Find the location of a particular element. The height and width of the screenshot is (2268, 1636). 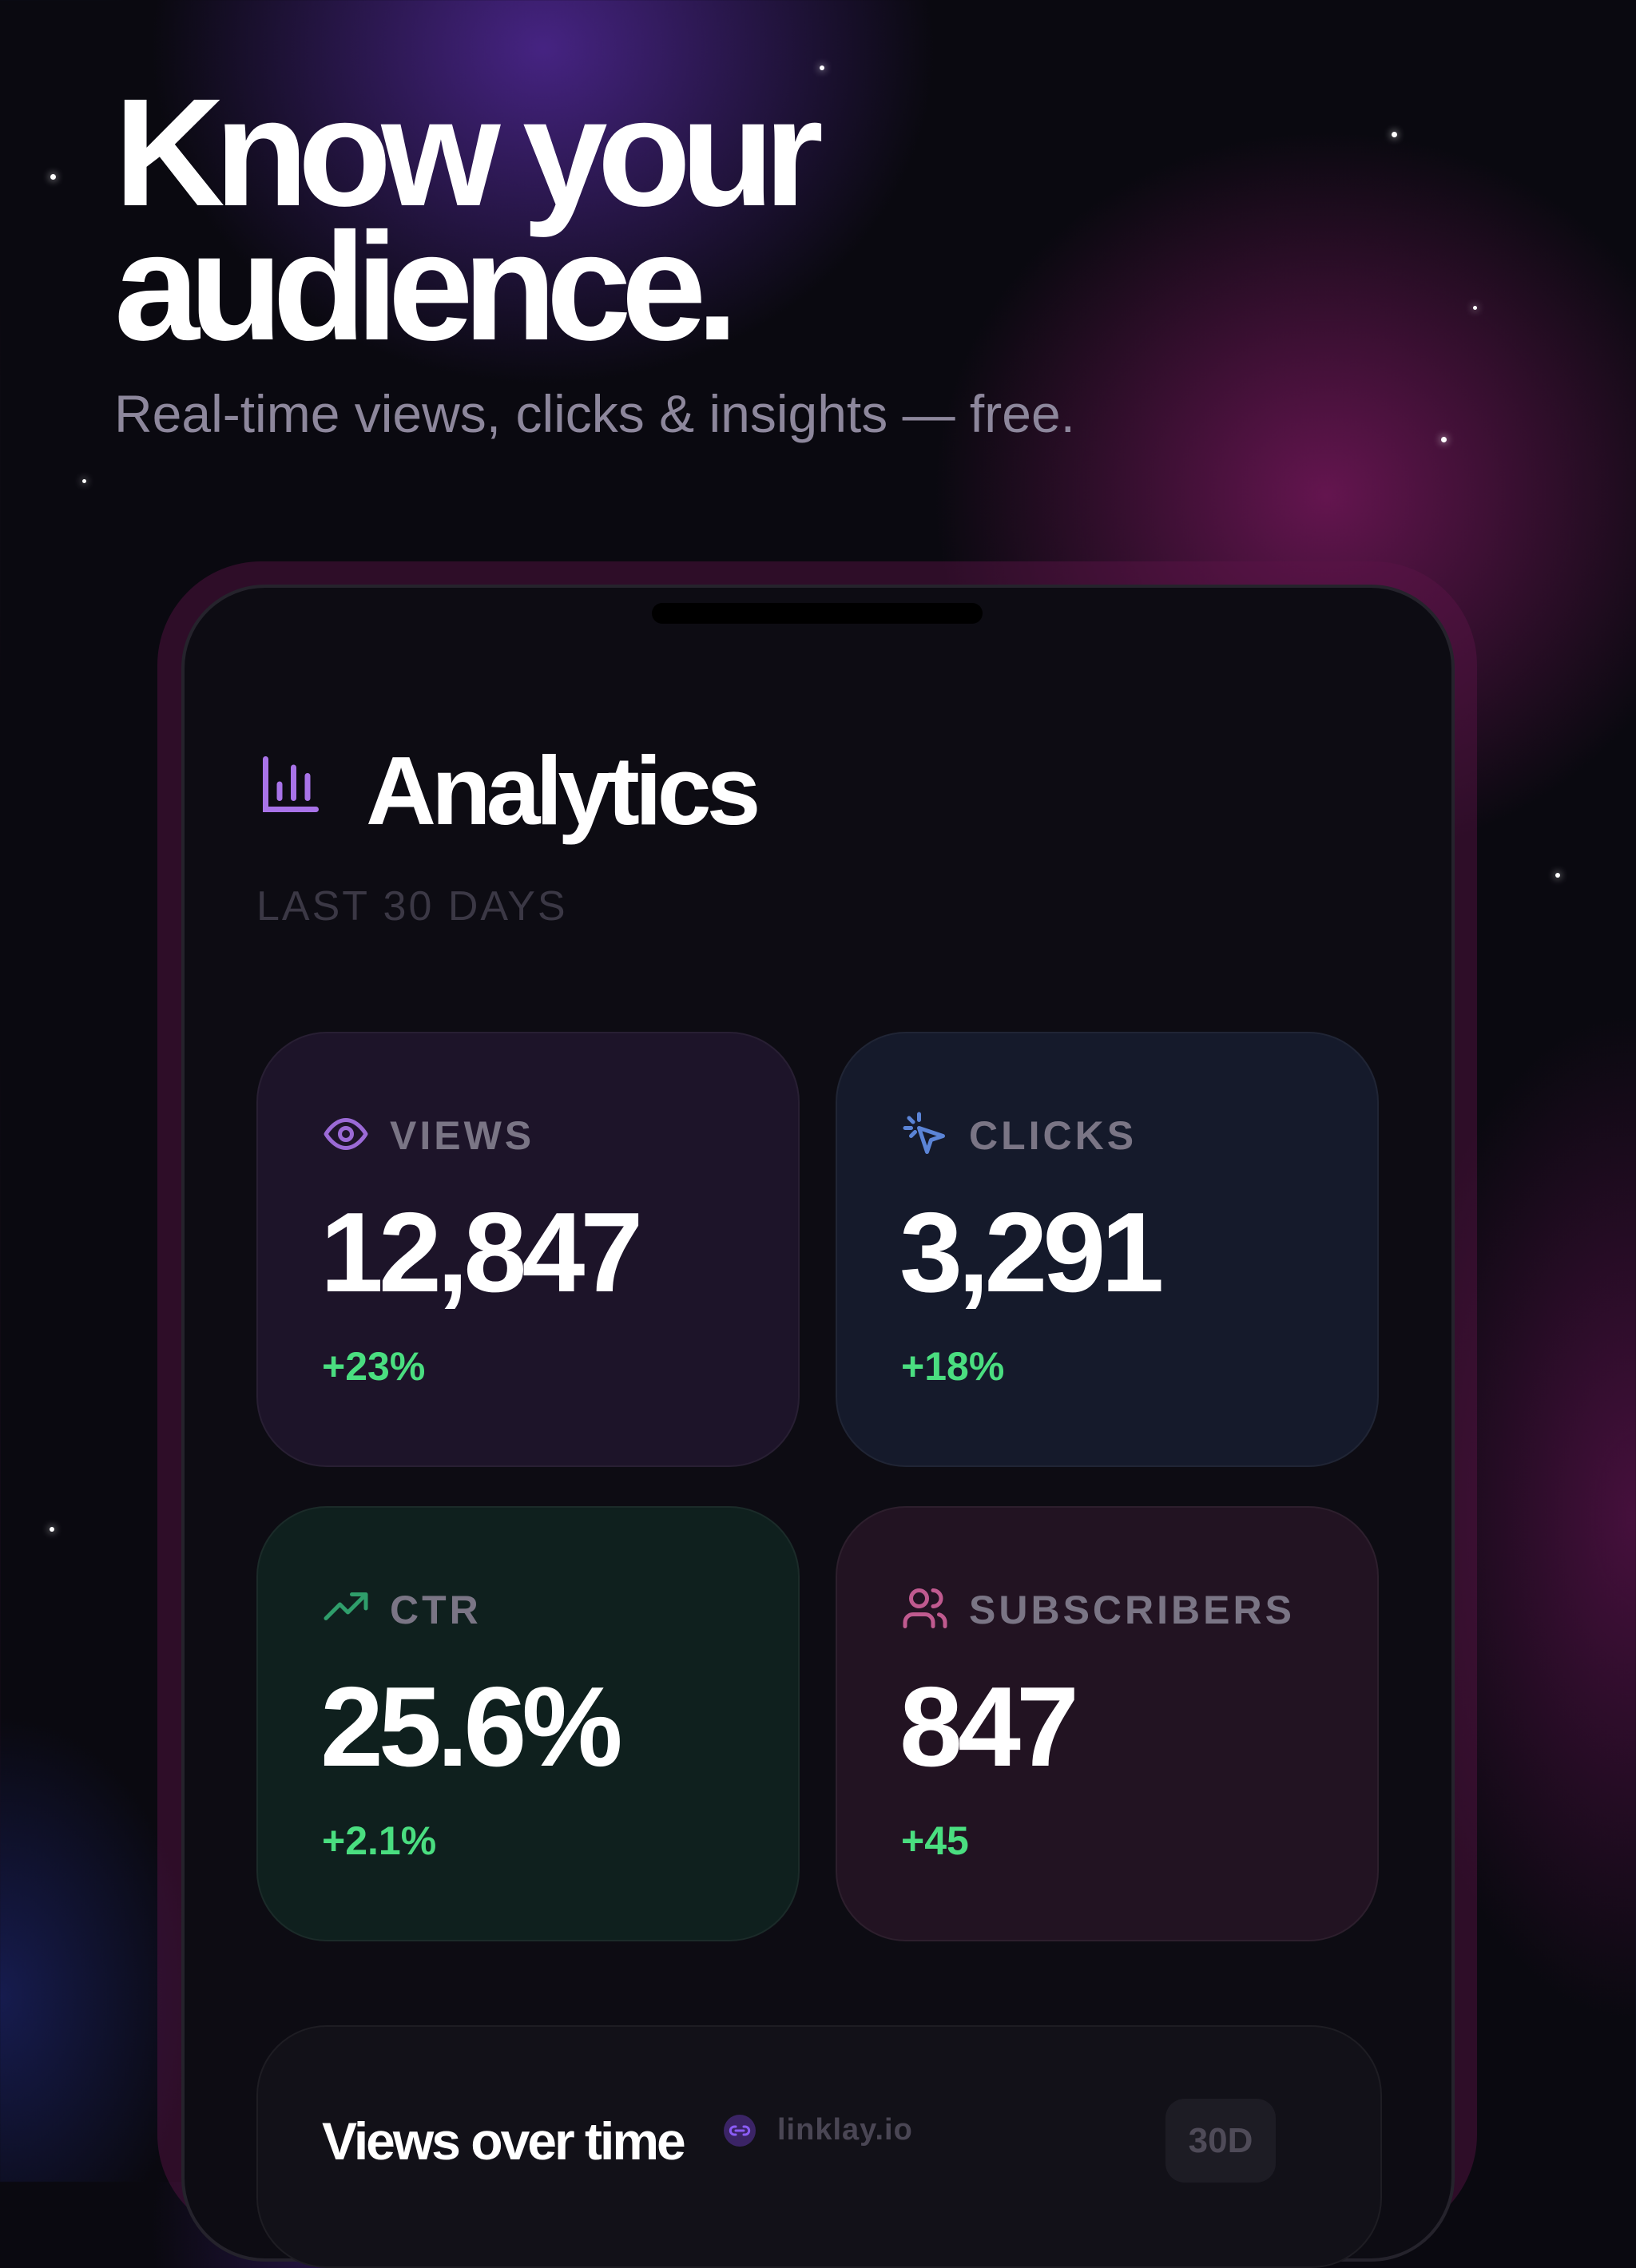

stat-change: +2.1% is located at coordinates (379, 1841).